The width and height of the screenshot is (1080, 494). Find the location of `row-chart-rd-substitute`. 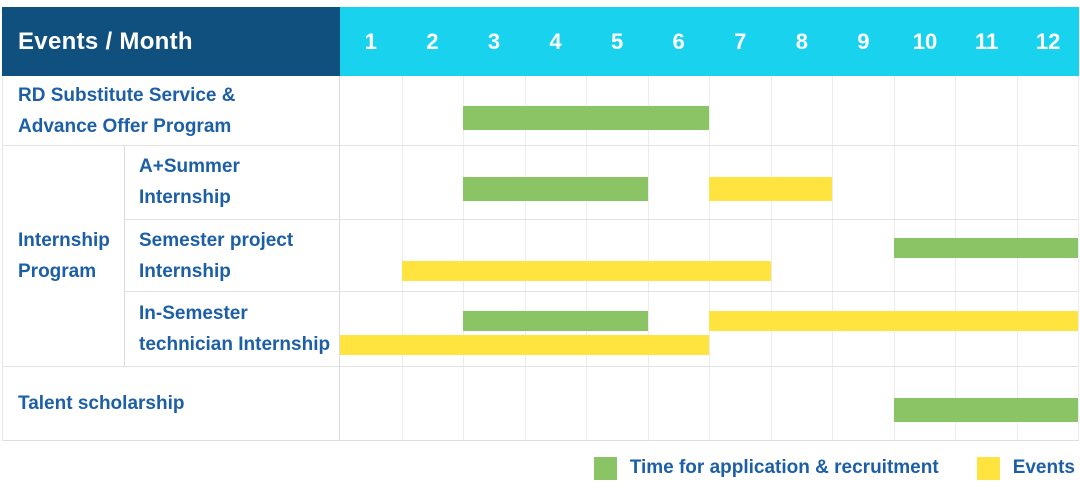

row-chart-rd-substitute is located at coordinates (709, 110).